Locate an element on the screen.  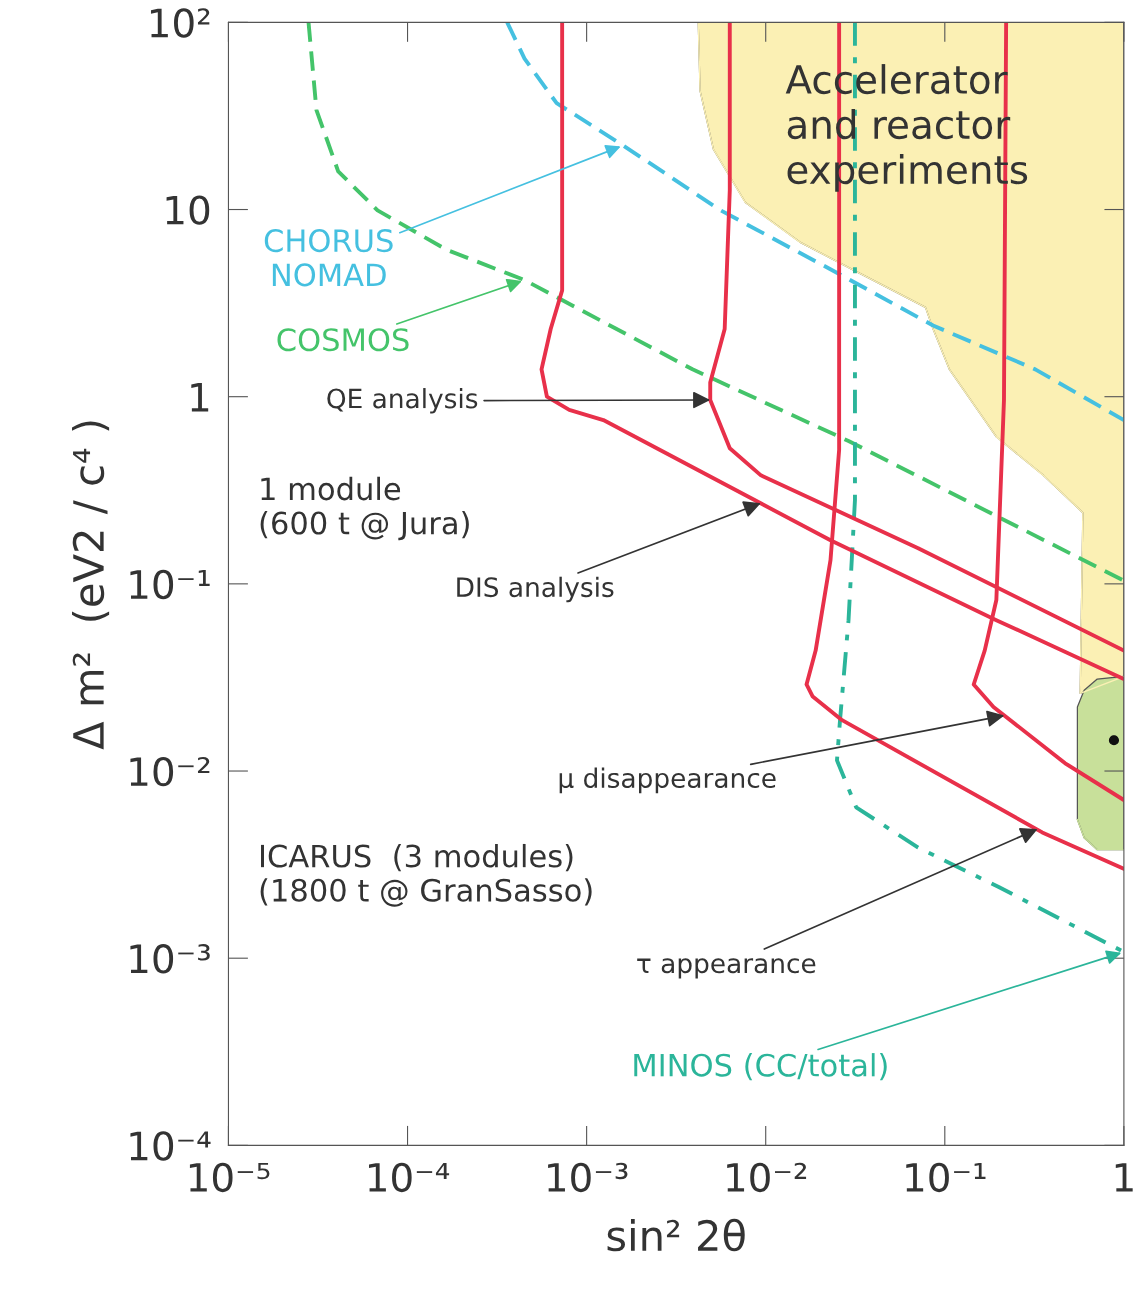
y-tick-label: 10⁻² is located at coordinates (170, 771).